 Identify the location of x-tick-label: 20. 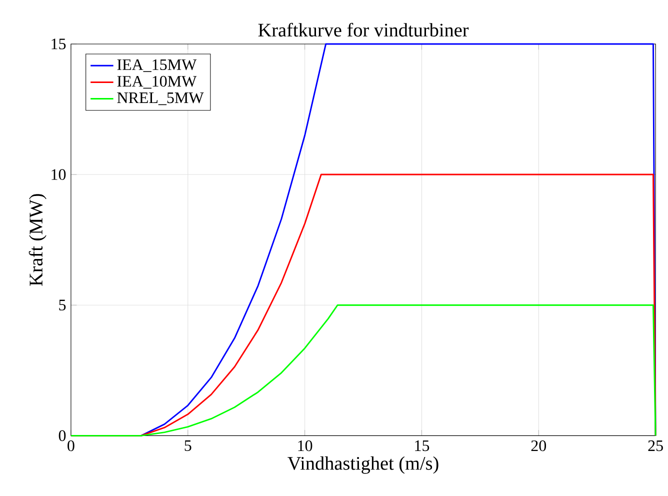
(538, 446).